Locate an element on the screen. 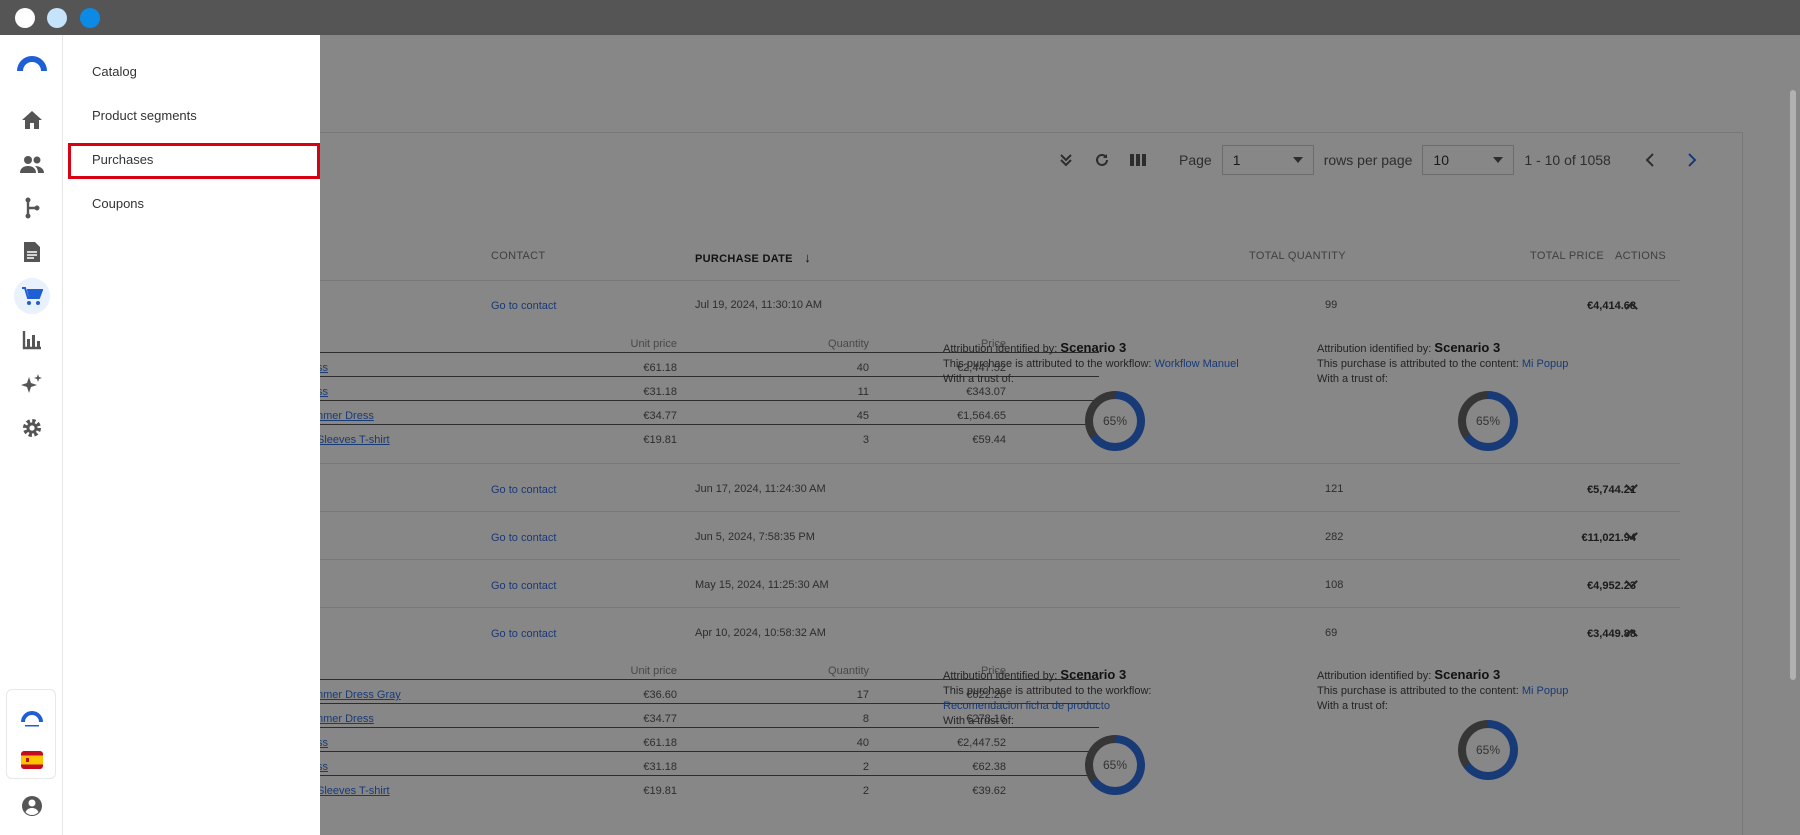 This screenshot has height=835, width=1800. purchase-date-cell: Jun 5, 2024, 7:58:35 PM is located at coordinates (755, 537).